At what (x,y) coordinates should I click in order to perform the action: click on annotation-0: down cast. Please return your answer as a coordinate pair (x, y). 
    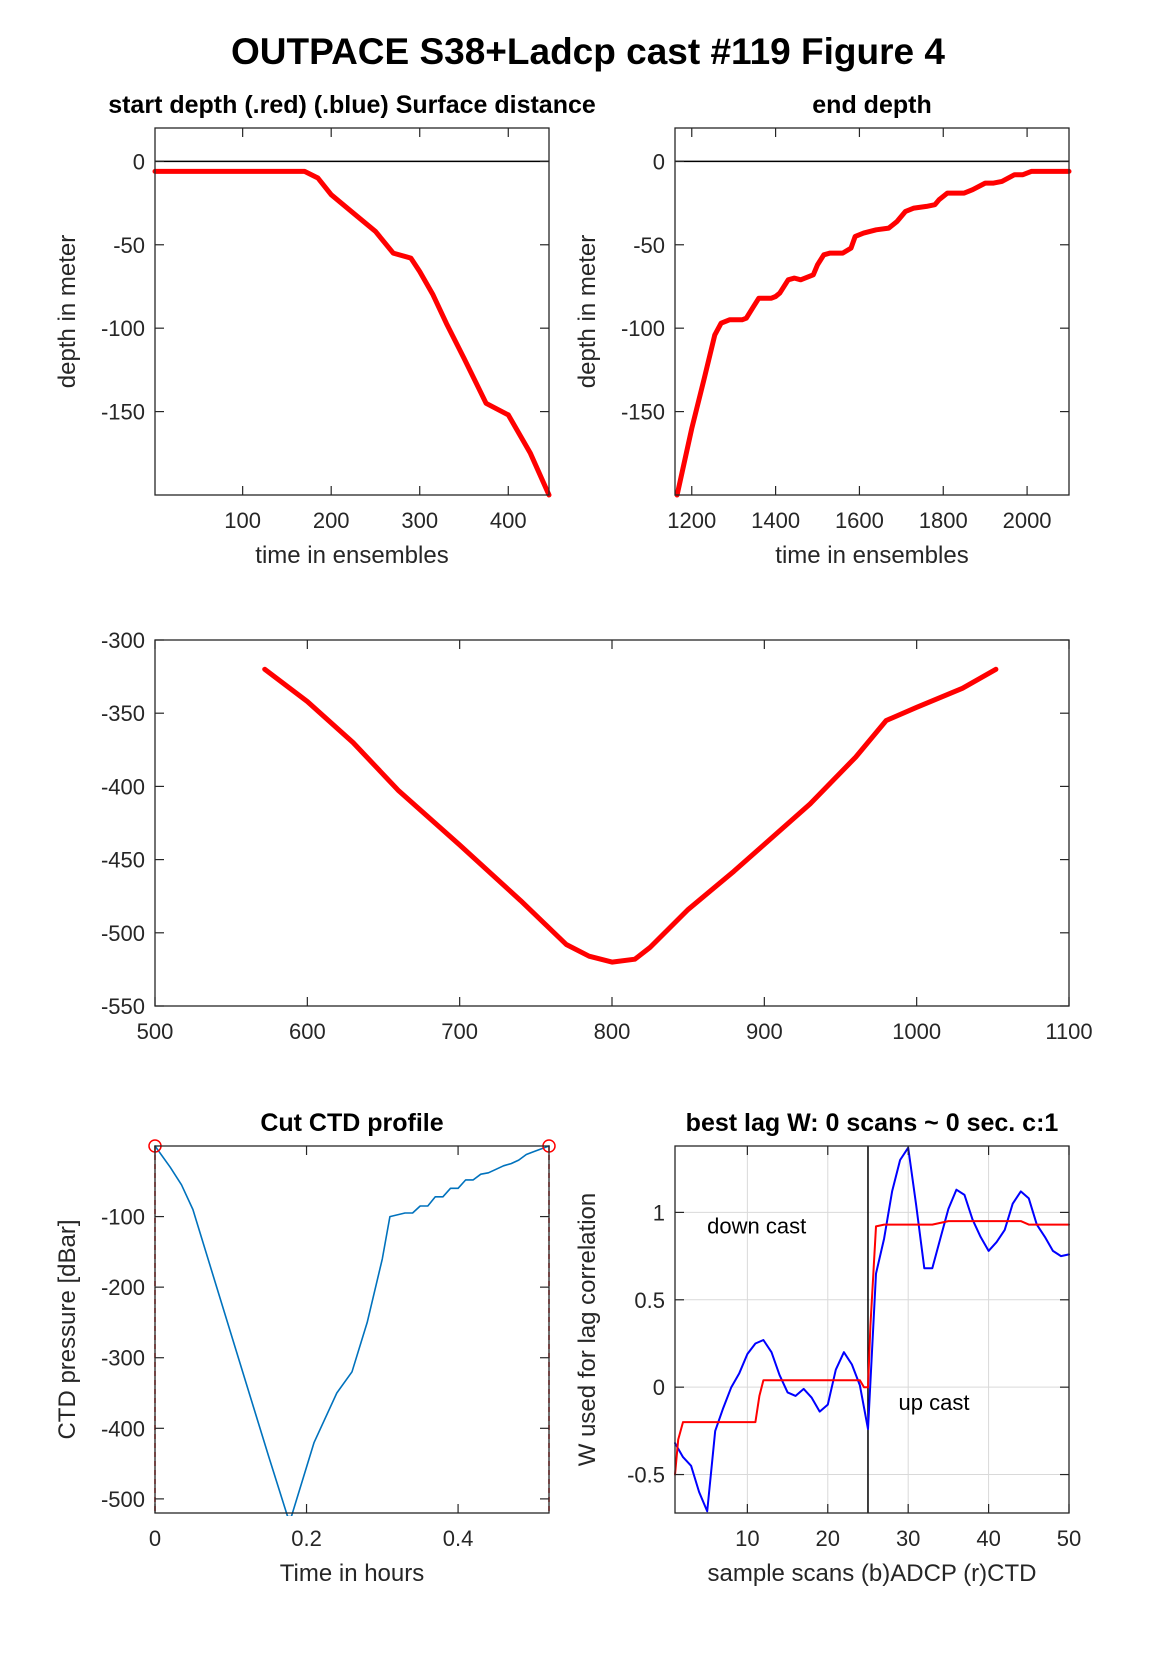
    Looking at the image, I should click on (756, 1225).